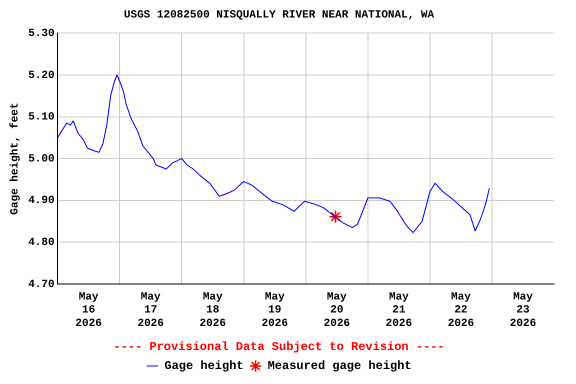  Describe the element at coordinates (279, 15) in the screenshot. I see `chart-title: USGS 12082500 NISQUALLY RIVER NEAR NATIONAL, WA` at that location.